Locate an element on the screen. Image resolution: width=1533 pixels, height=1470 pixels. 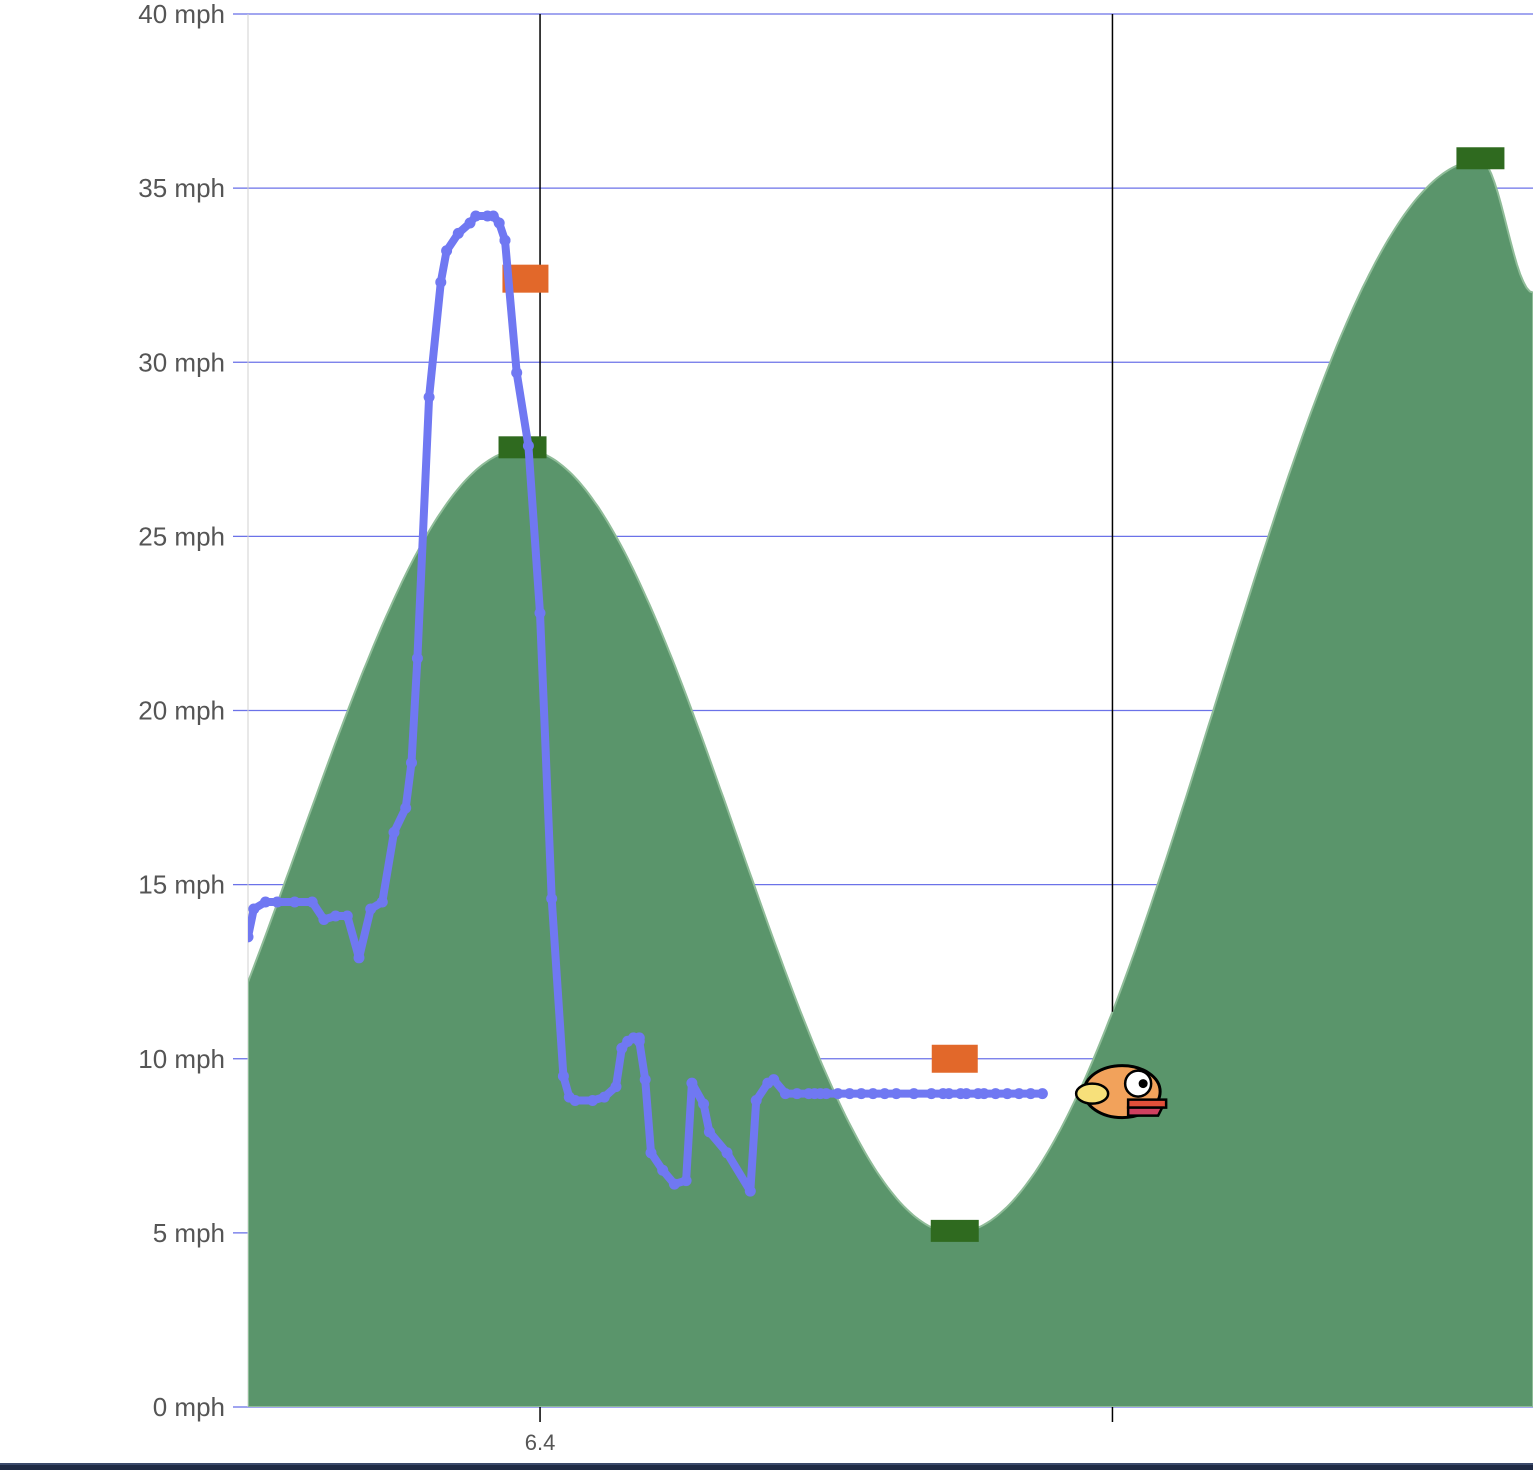
flappy-bird-sprite is located at coordinates (1121, 1092).